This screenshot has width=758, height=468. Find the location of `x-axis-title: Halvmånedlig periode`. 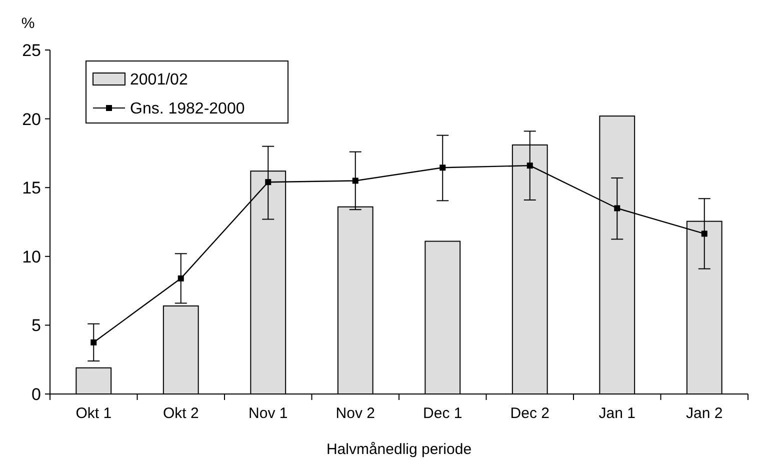

x-axis-title: Halvmånedlig periode is located at coordinates (399, 449).